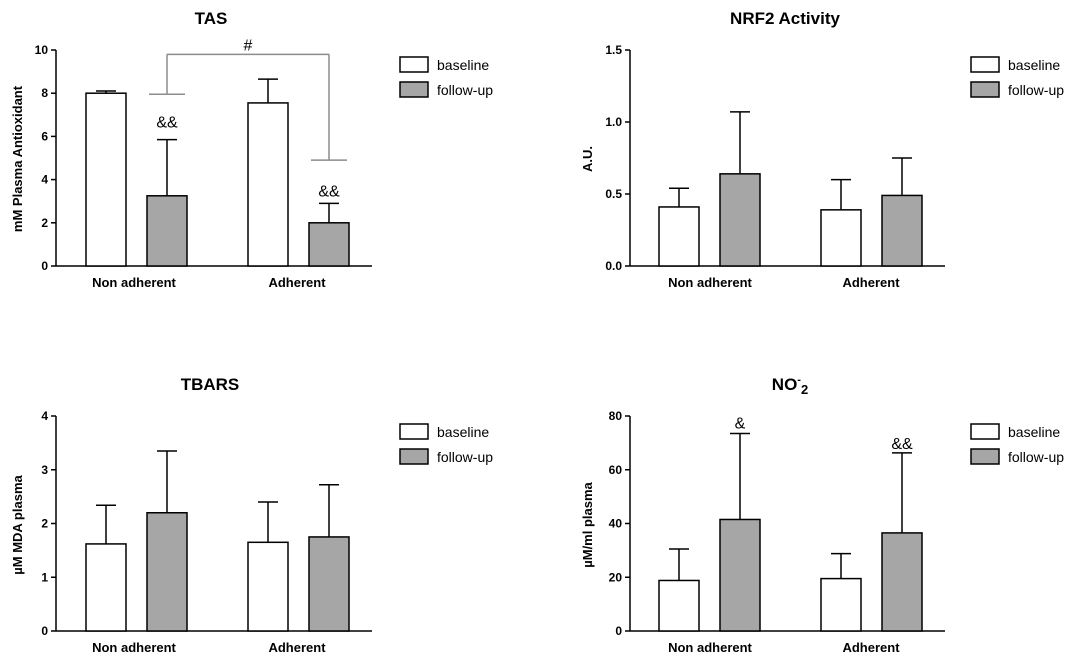 The height and width of the screenshot is (661, 1084). What do you see at coordinates (248, 45) in the screenshot?
I see `bracket-label: #` at bounding box center [248, 45].